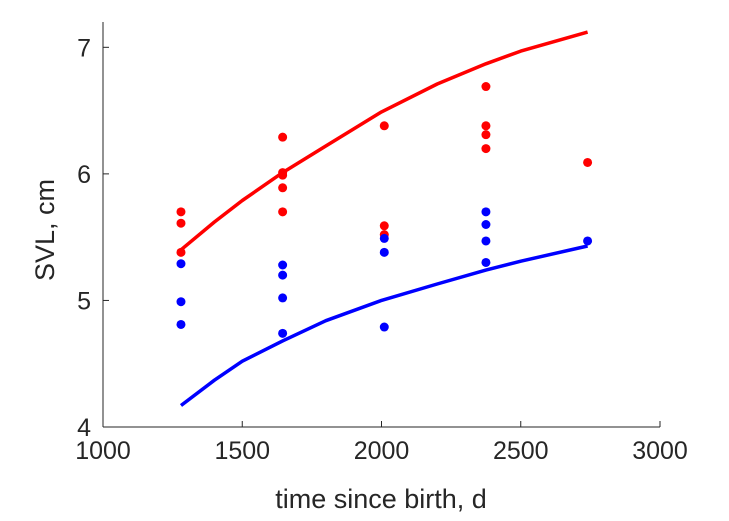  Describe the element at coordinates (381, 499) in the screenshot. I see `x-axis-label: time since birth, d` at that location.